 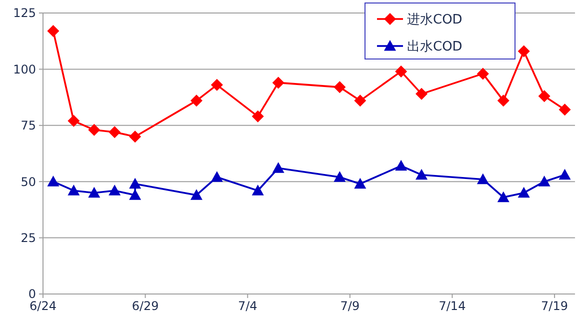 What do you see at coordinates (145, 306) in the screenshot?
I see `x-tick-label: 6/29` at bounding box center [145, 306].